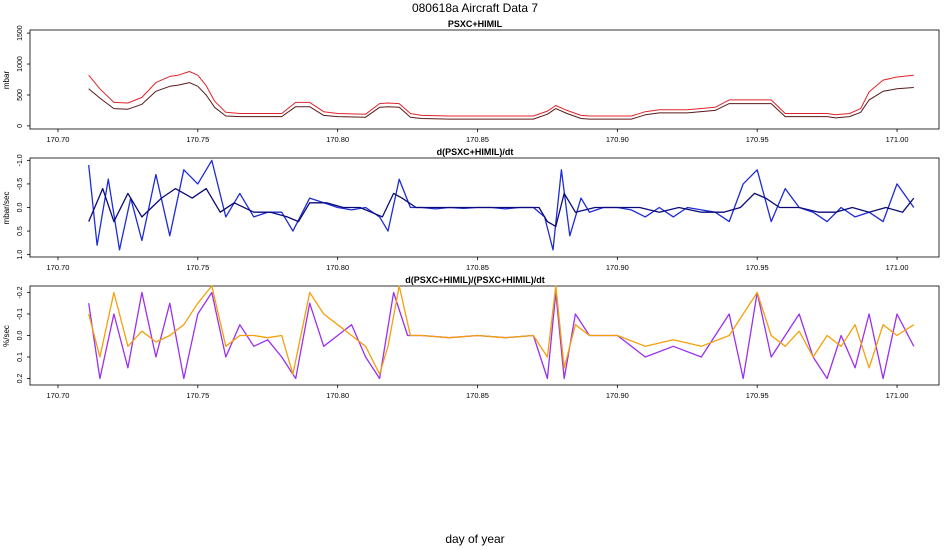 Image resolution: width=950 pixels, height=550 pixels. What do you see at coordinates (475, 24) in the screenshot?
I see `panel-title: PSXC+HIMIL` at bounding box center [475, 24].